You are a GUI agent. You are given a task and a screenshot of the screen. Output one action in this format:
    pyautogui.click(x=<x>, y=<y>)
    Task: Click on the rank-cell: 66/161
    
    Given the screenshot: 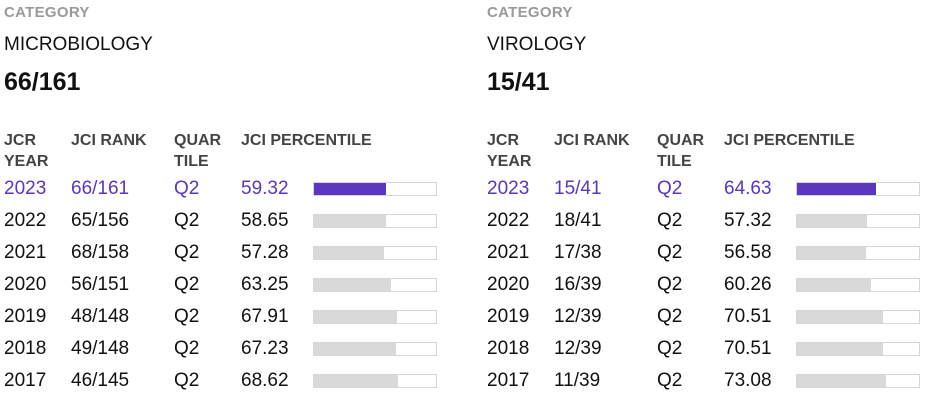 What is the action you would take?
    pyautogui.click(x=100, y=188)
    